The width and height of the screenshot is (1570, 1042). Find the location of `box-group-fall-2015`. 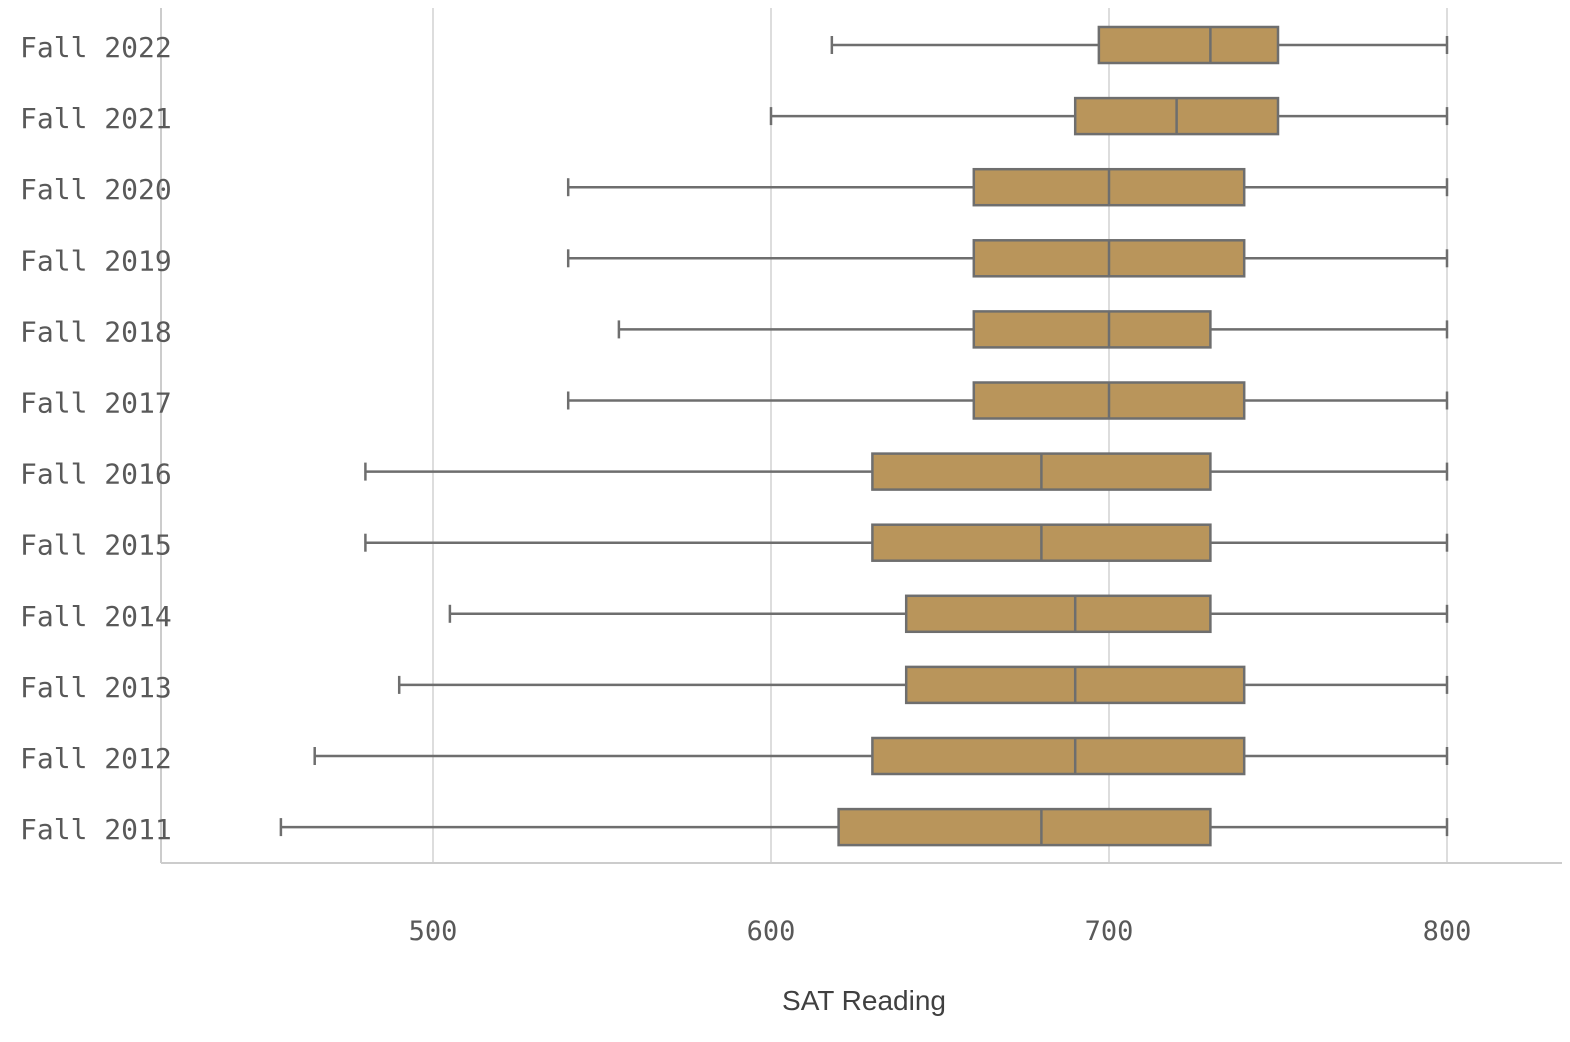

box-group-fall-2015 is located at coordinates (906, 542).